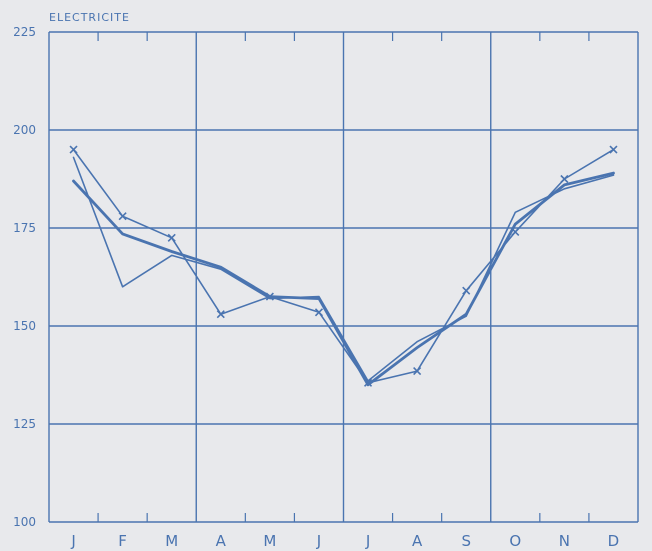  What do you see at coordinates (24, 277) in the screenshot?
I see `y-axis: 100 125 150 175 200 225` at bounding box center [24, 277].